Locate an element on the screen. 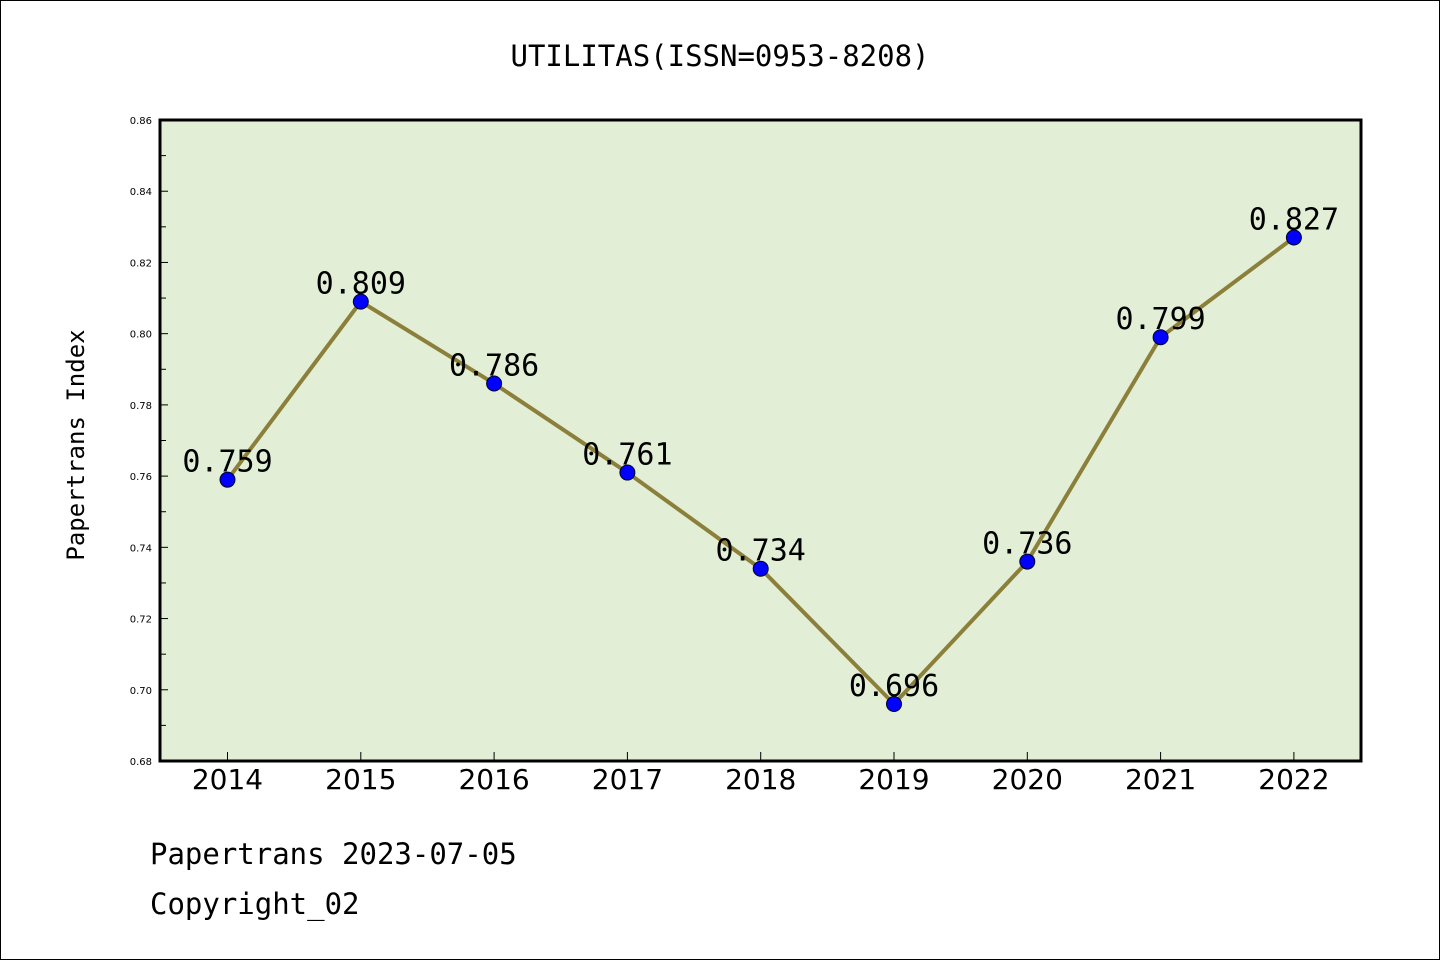  data-label: 0.761 is located at coordinates (627, 455).